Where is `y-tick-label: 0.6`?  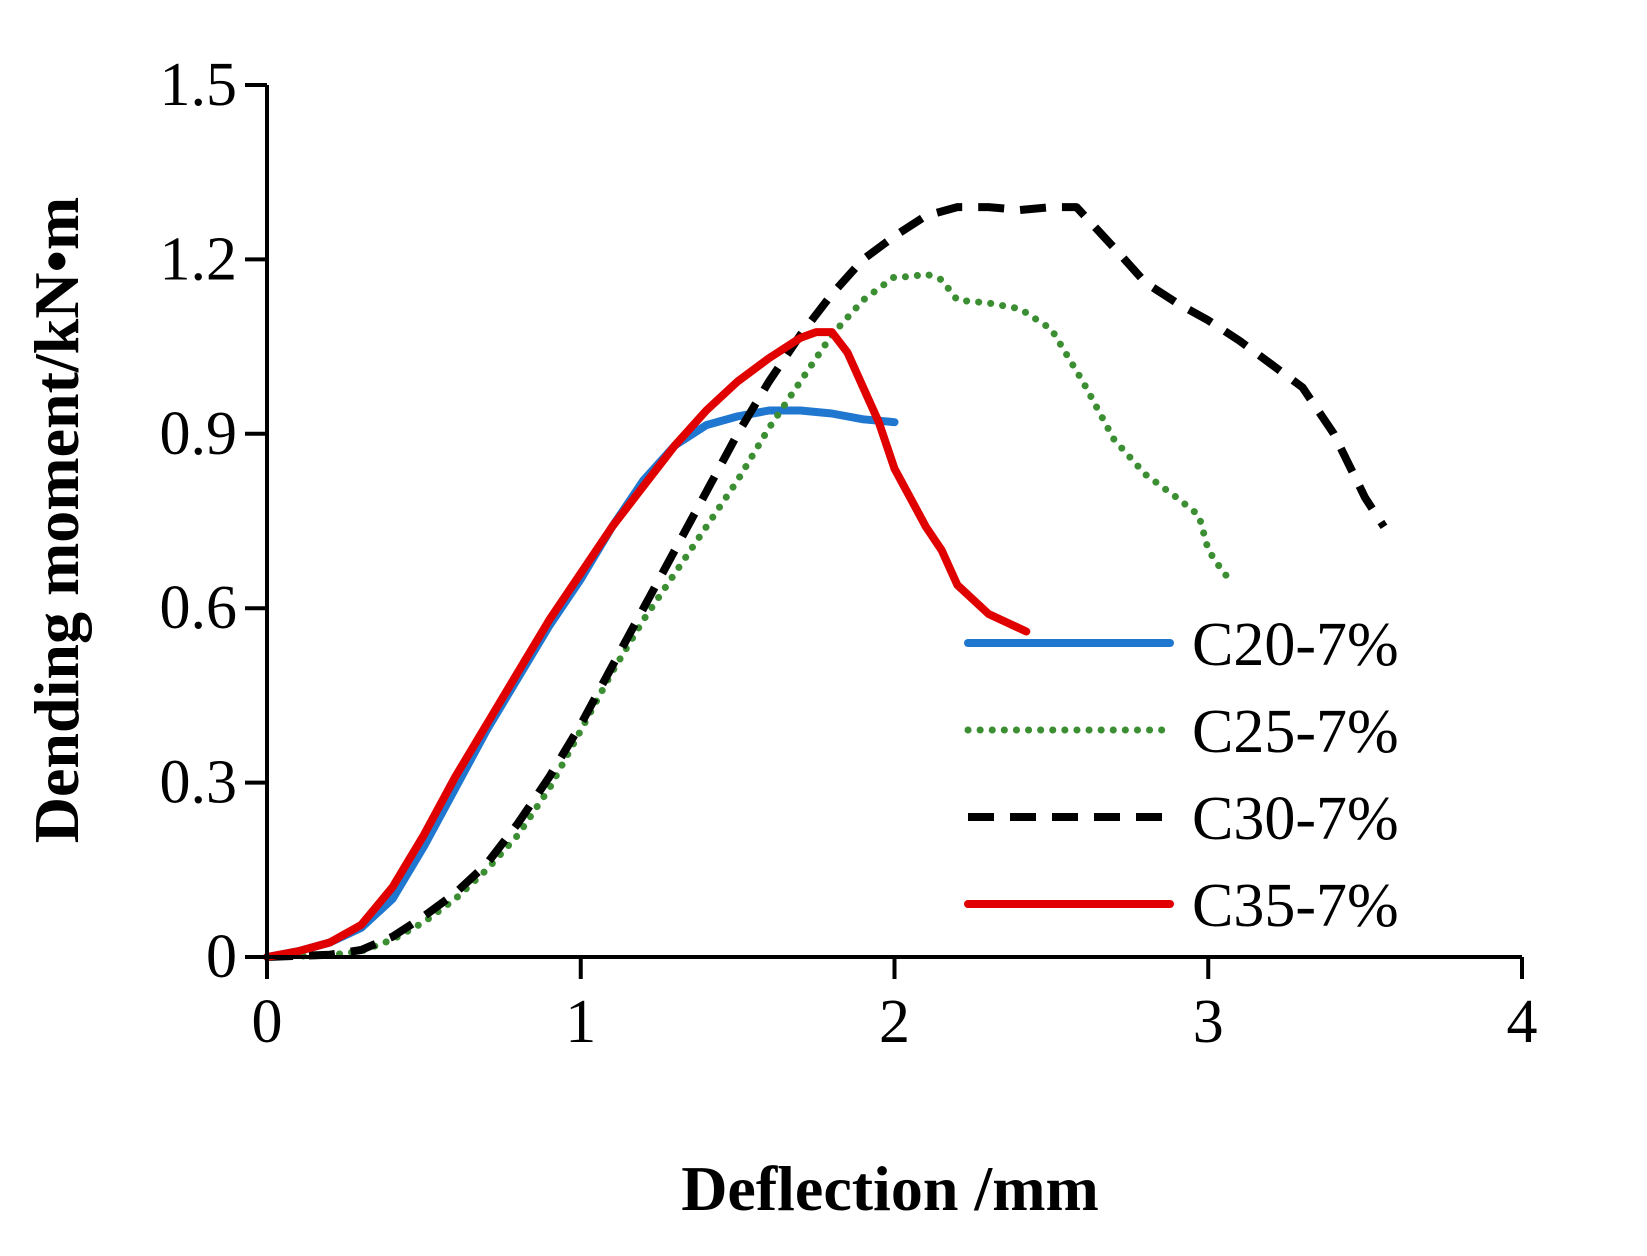
y-tick-label: 0.6 is located at coordinates (199, 608).